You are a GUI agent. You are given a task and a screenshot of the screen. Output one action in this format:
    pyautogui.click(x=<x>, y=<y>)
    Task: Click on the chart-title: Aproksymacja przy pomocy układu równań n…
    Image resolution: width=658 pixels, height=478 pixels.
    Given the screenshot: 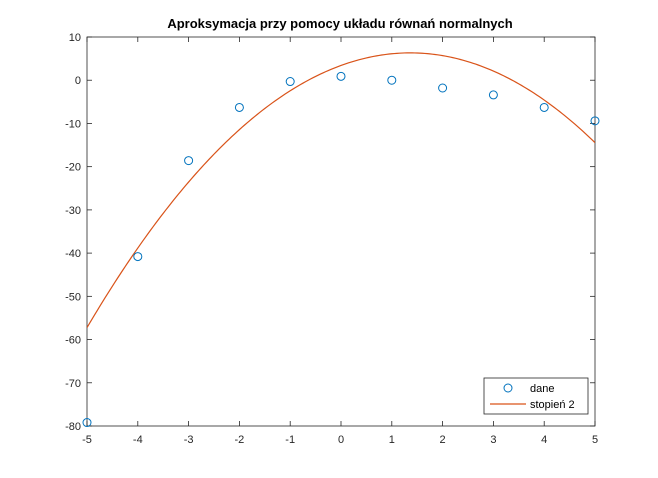 What is the action you would take?
    pyautogui.click(x=339, y=23)
    